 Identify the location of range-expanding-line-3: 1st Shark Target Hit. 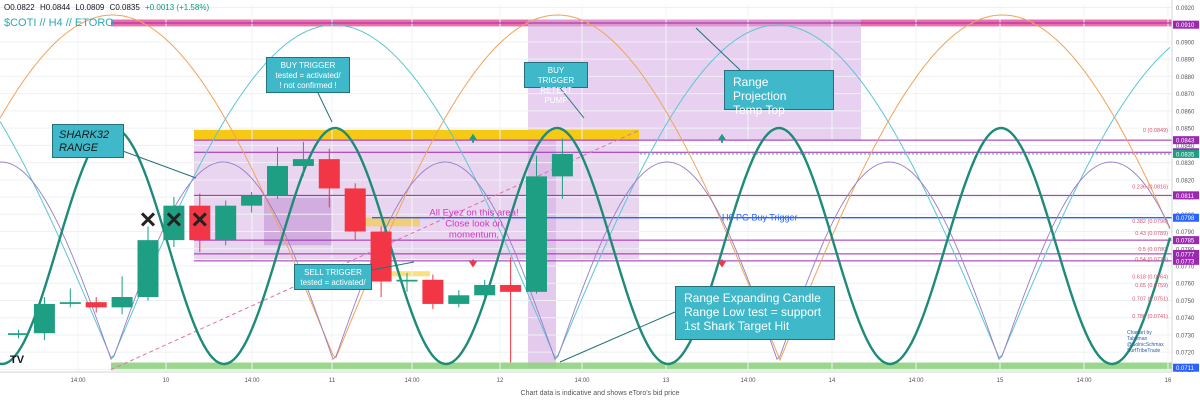
(737, 326).